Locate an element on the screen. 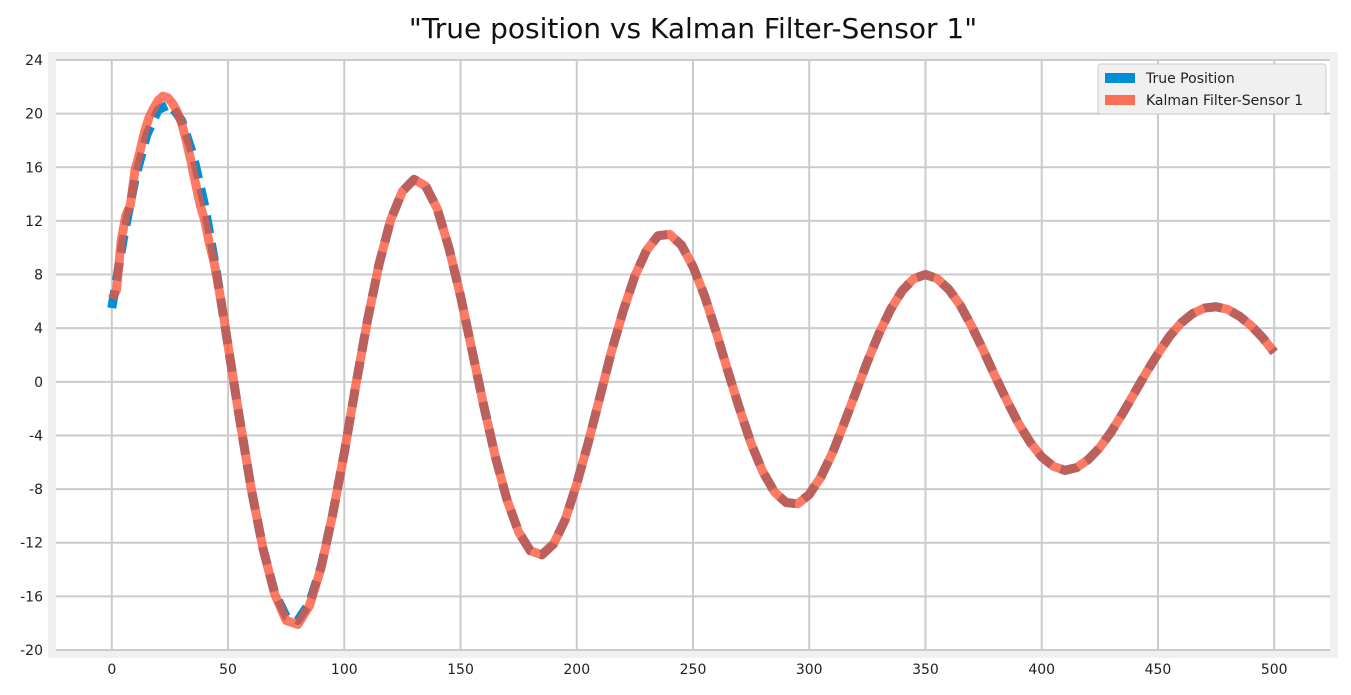 This screenshot has width=1351, height=695. x-tick-label: 500 is located at coordinates (1274, 670).